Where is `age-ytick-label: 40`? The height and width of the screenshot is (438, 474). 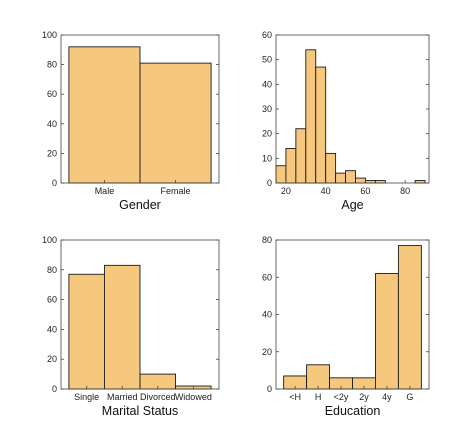
age-ytick-label: 40 is located at coordinates (267, 84).